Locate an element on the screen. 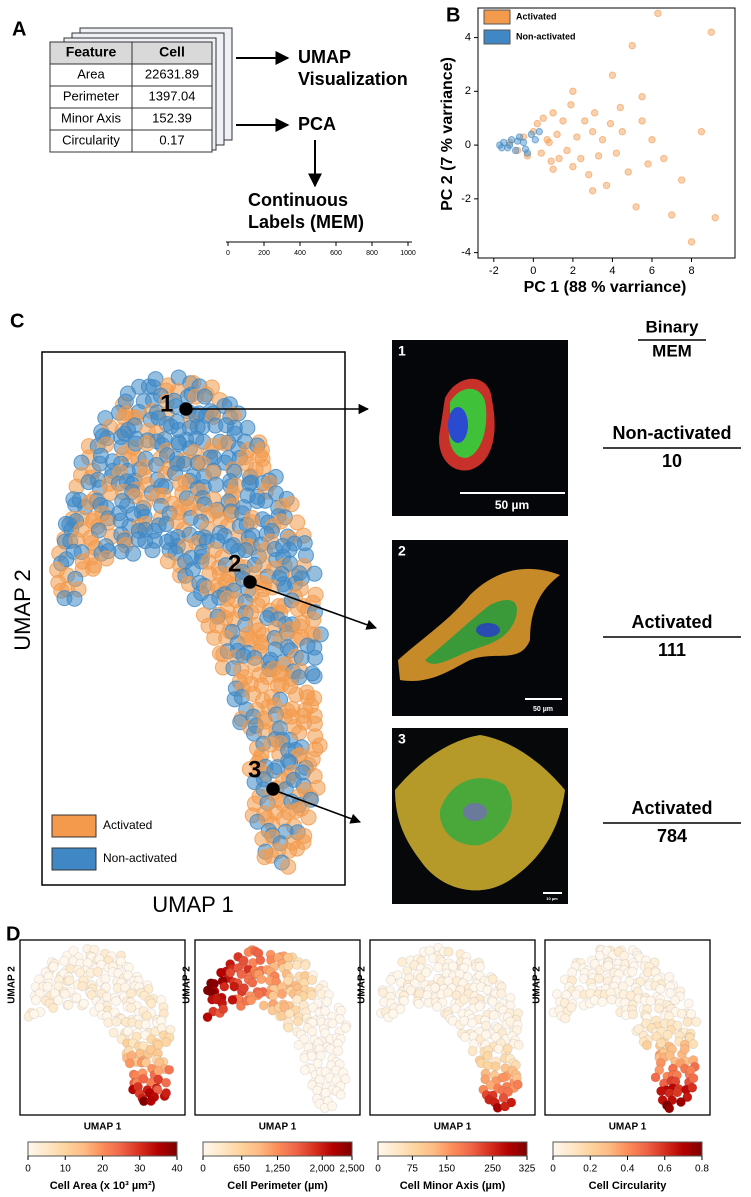  cell-image is located at coordinates (480, 816).